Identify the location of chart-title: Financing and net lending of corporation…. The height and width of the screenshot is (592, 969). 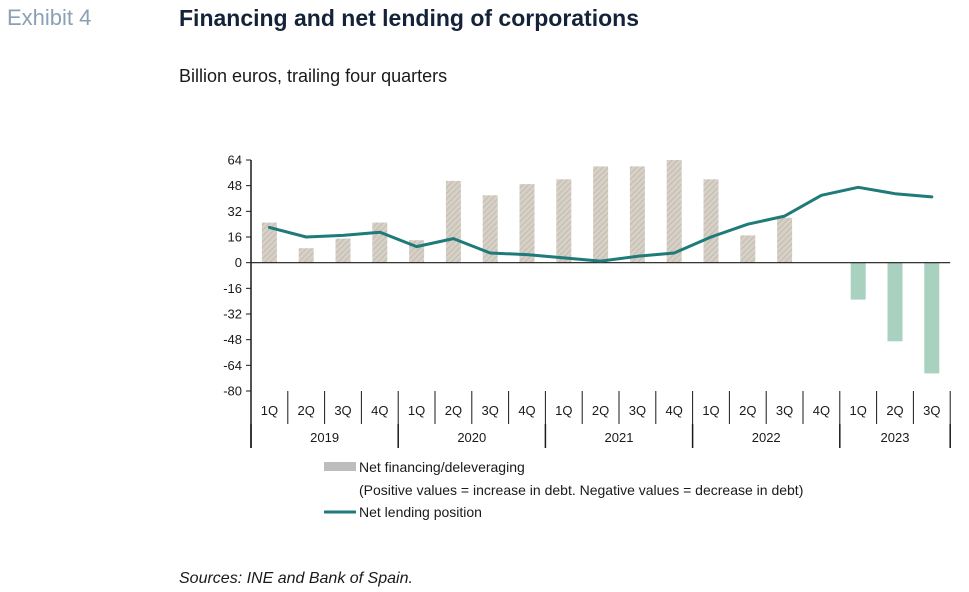
(409, 18).